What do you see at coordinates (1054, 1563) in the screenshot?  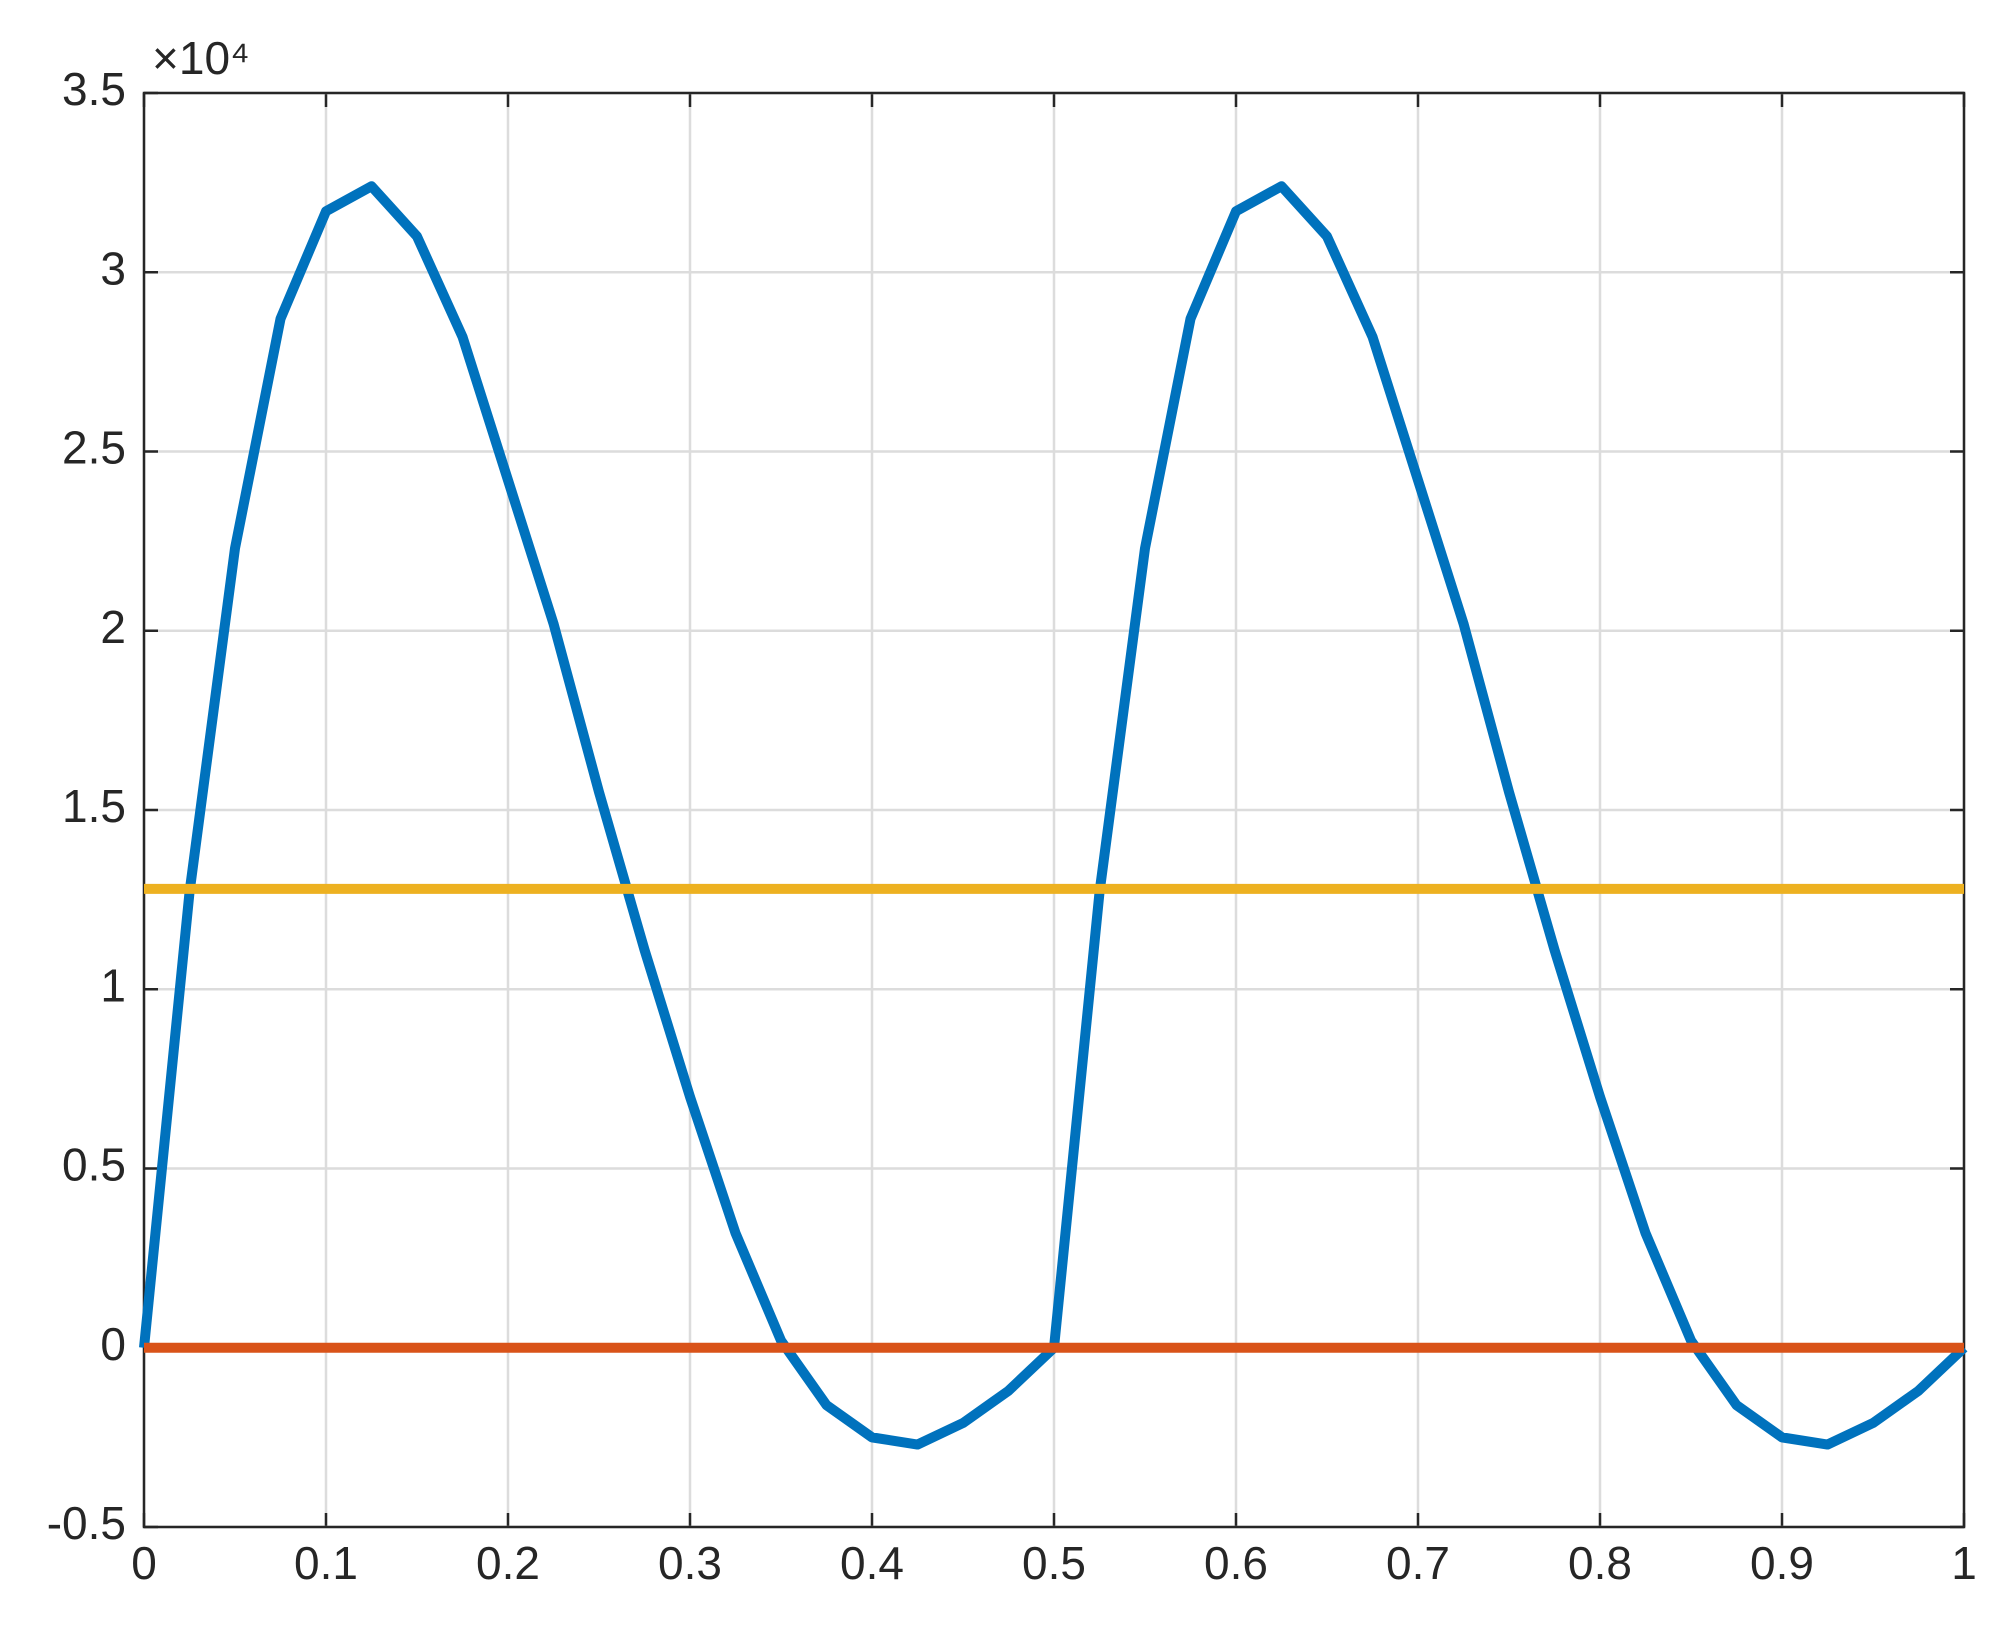 I see `x-tick-label: 0.5` at bounding box center [1054, 1563].